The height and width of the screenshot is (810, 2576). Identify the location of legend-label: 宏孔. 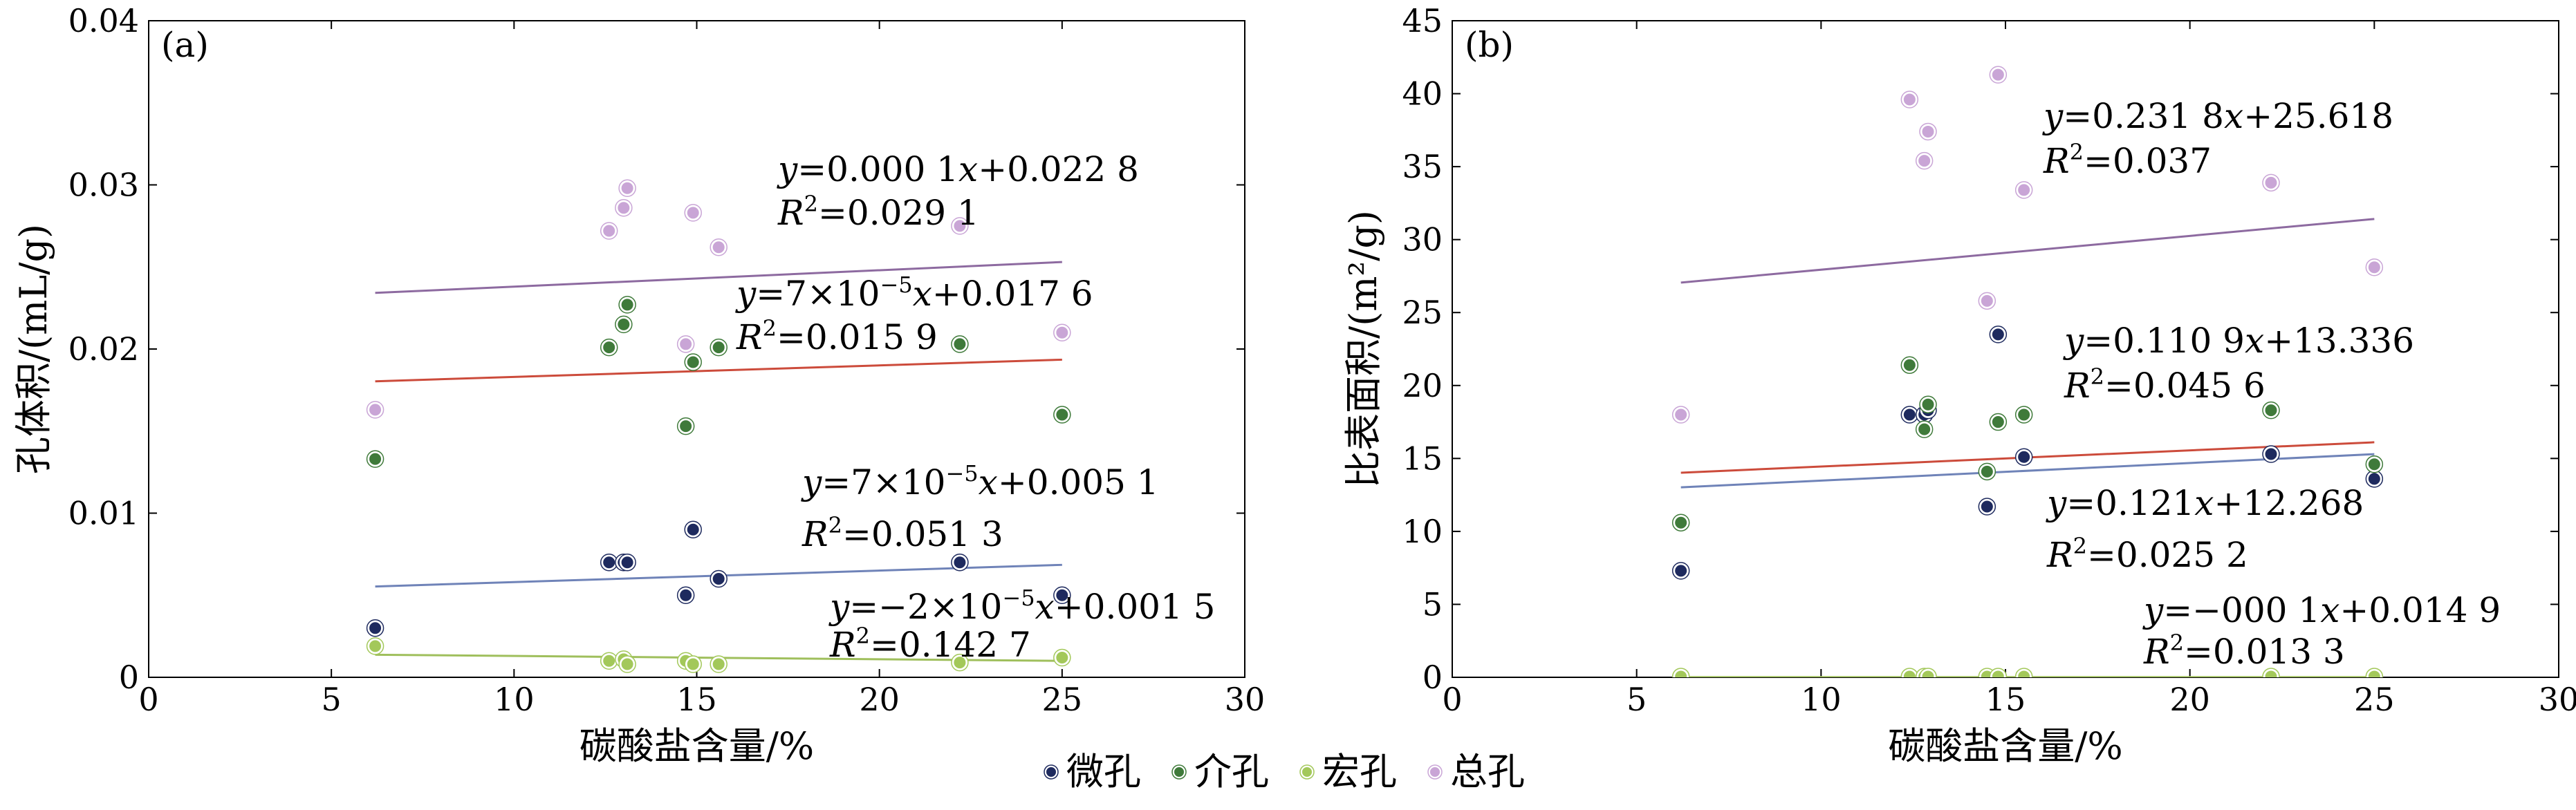
(1359, 771).